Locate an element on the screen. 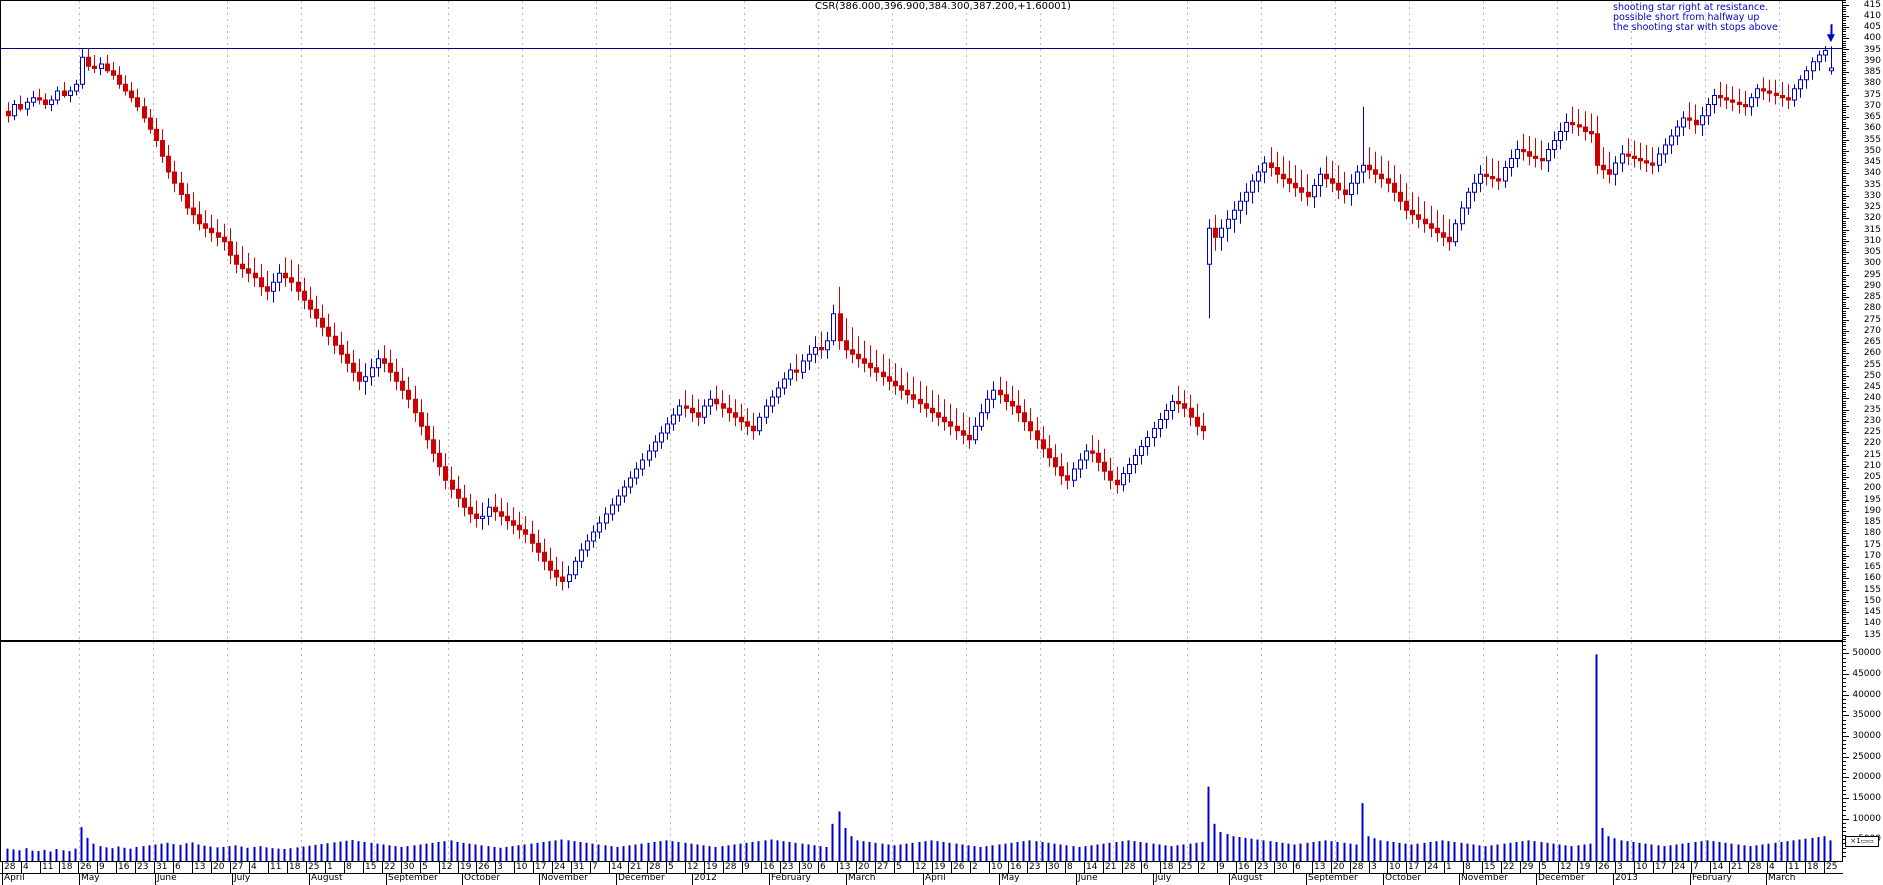 The image size is (1883, 885). price-tick-label: 230 is located at coordinates (1872, 420).